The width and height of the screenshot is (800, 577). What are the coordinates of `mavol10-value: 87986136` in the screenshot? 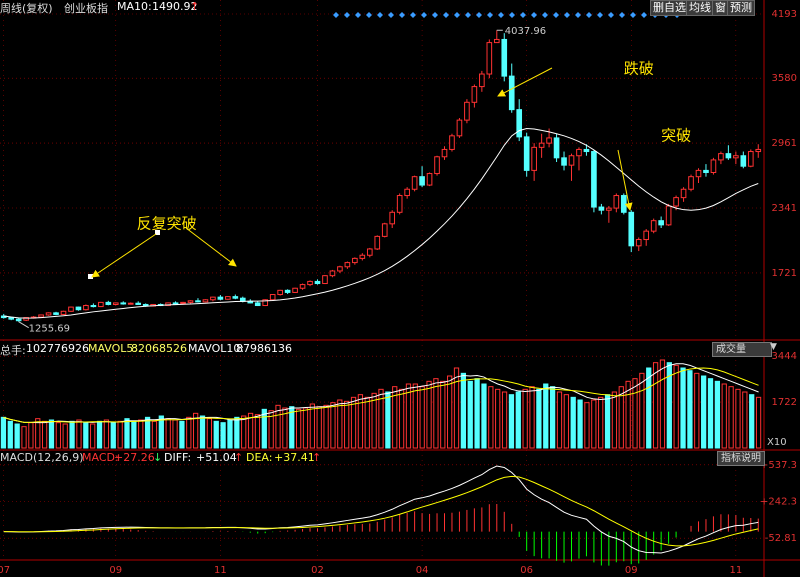 It's located at (264, 348).